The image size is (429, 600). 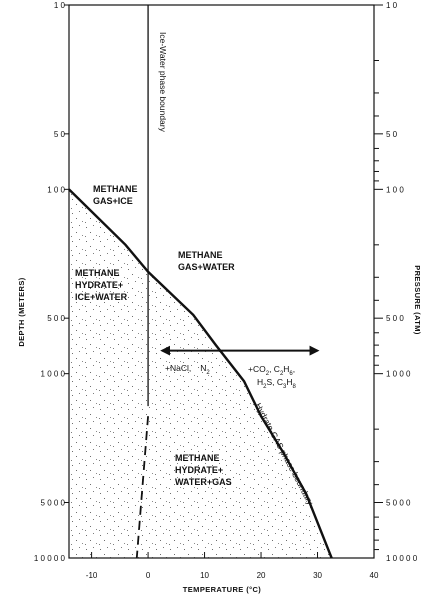 I want to click on y-right-tick-label: 5 0 0 0, so click(x=398, y=503).